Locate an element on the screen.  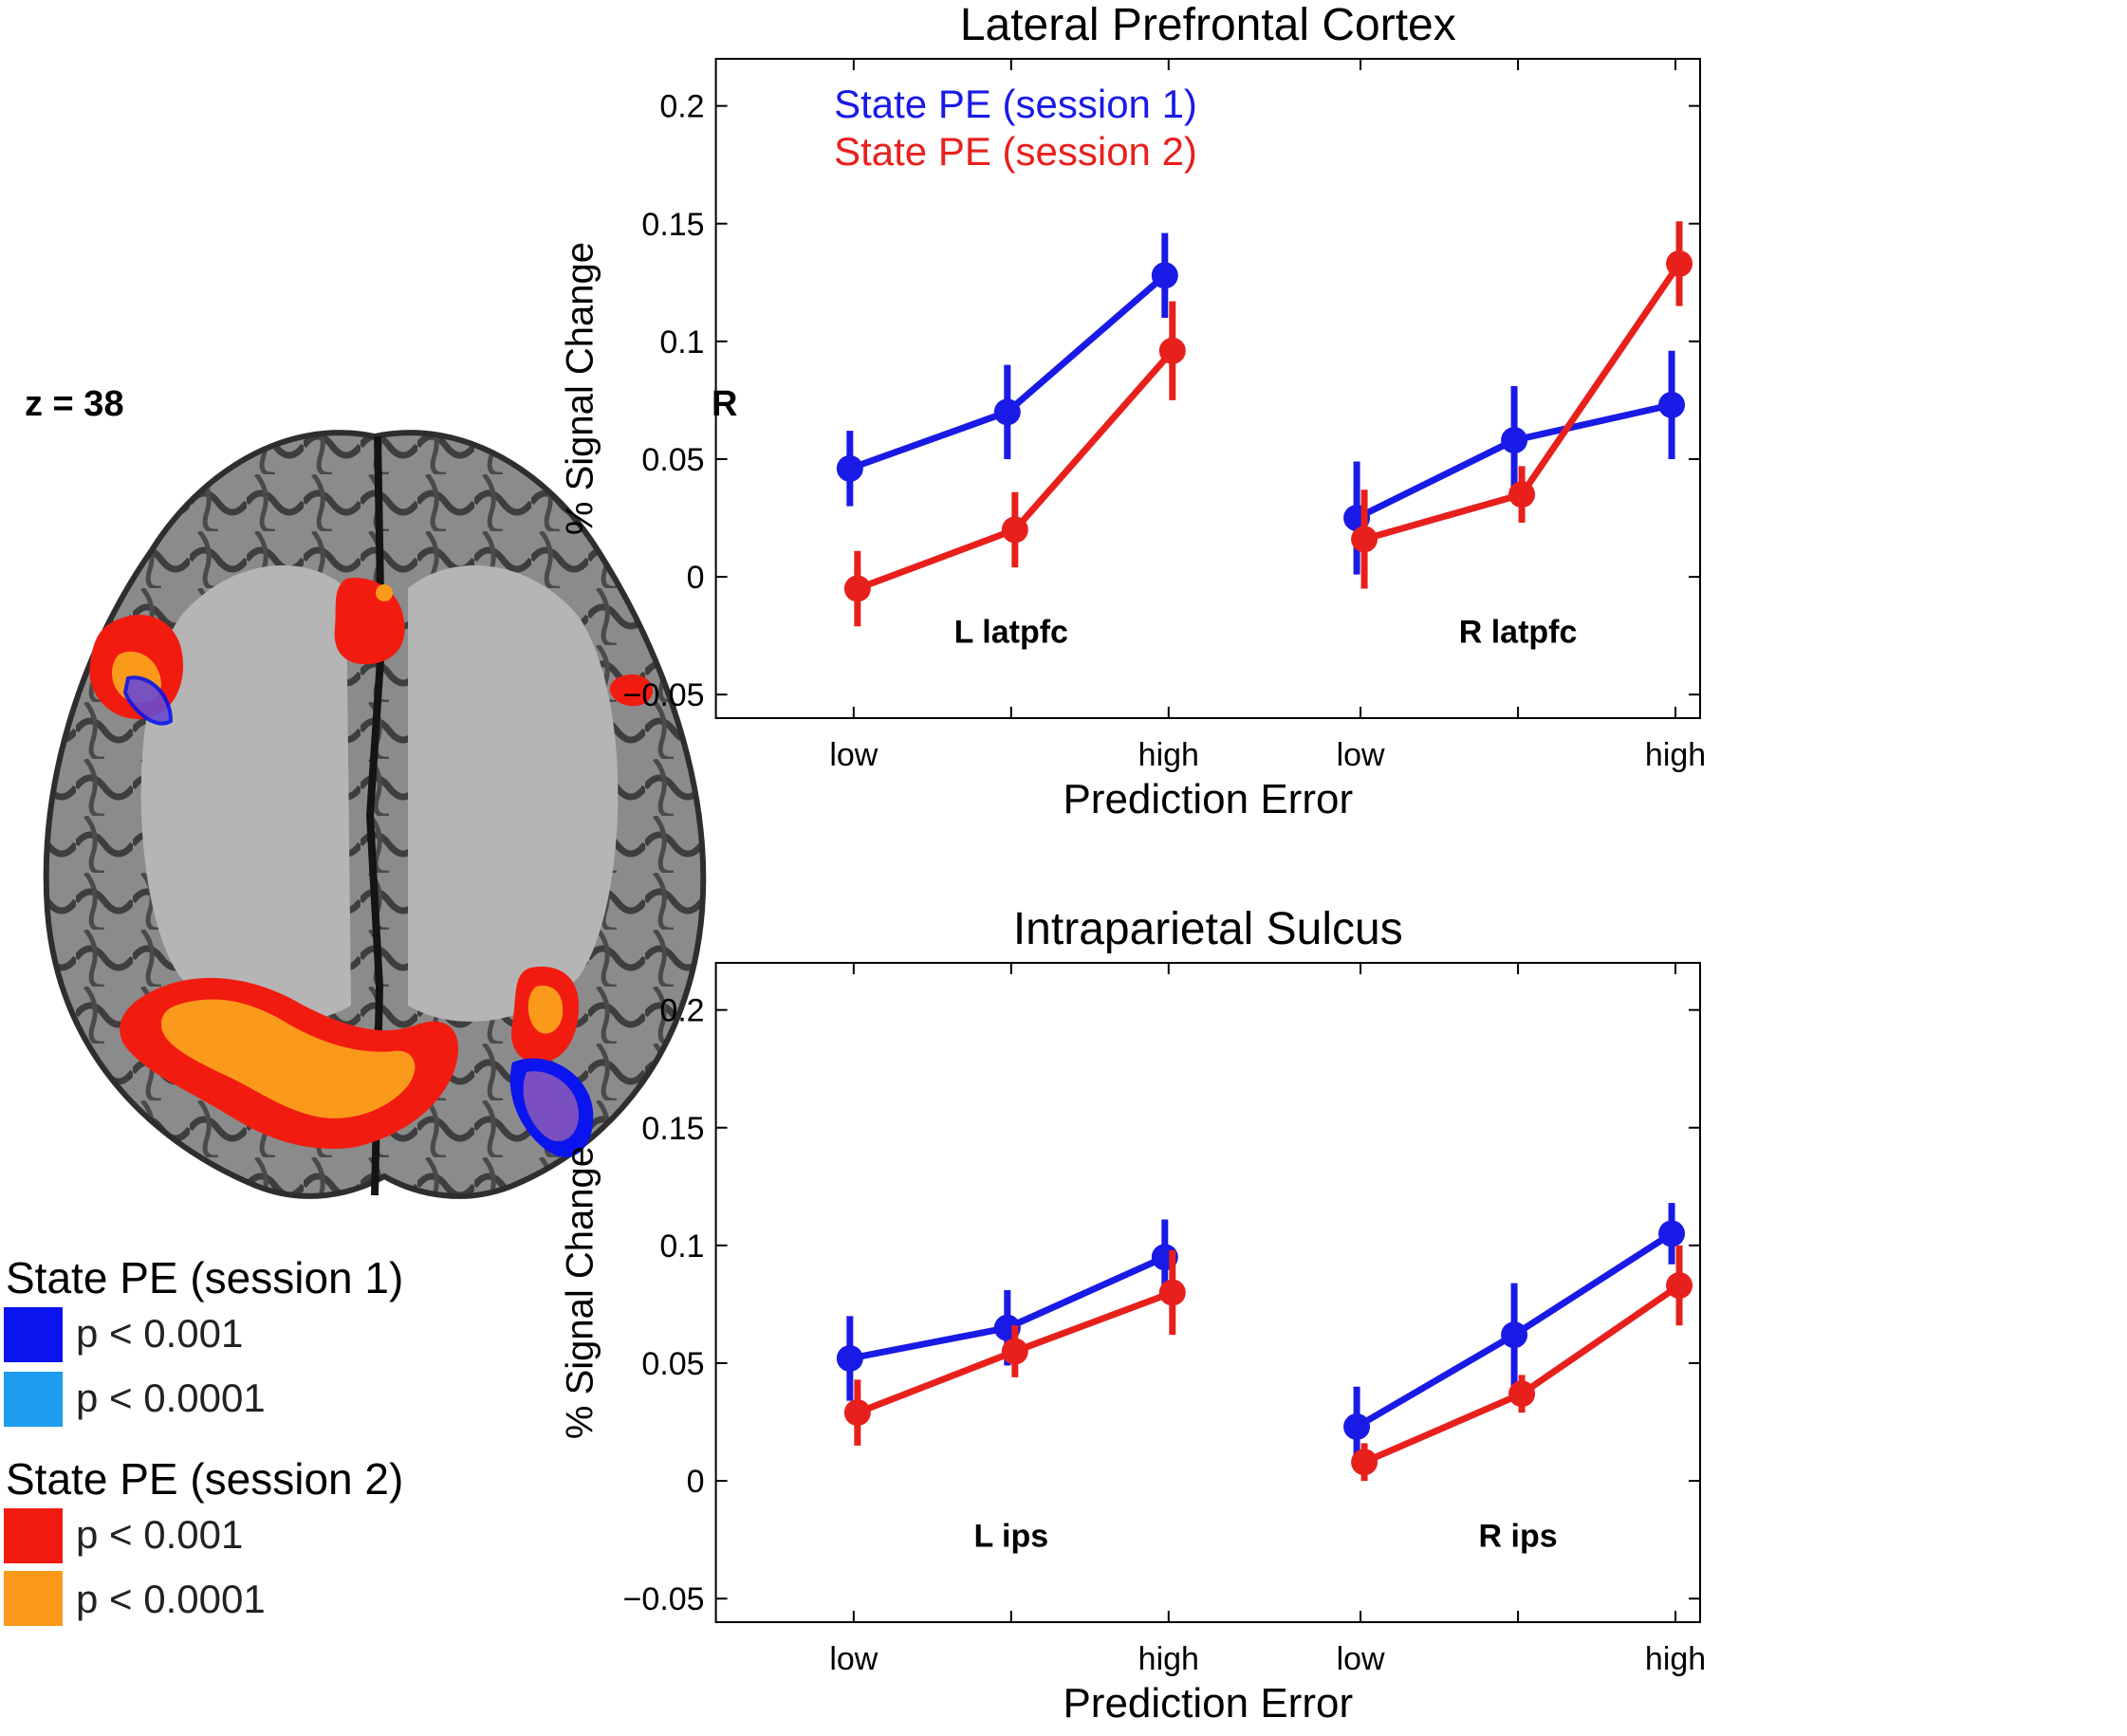
white-matter-right is located at coordinates (513, 793).